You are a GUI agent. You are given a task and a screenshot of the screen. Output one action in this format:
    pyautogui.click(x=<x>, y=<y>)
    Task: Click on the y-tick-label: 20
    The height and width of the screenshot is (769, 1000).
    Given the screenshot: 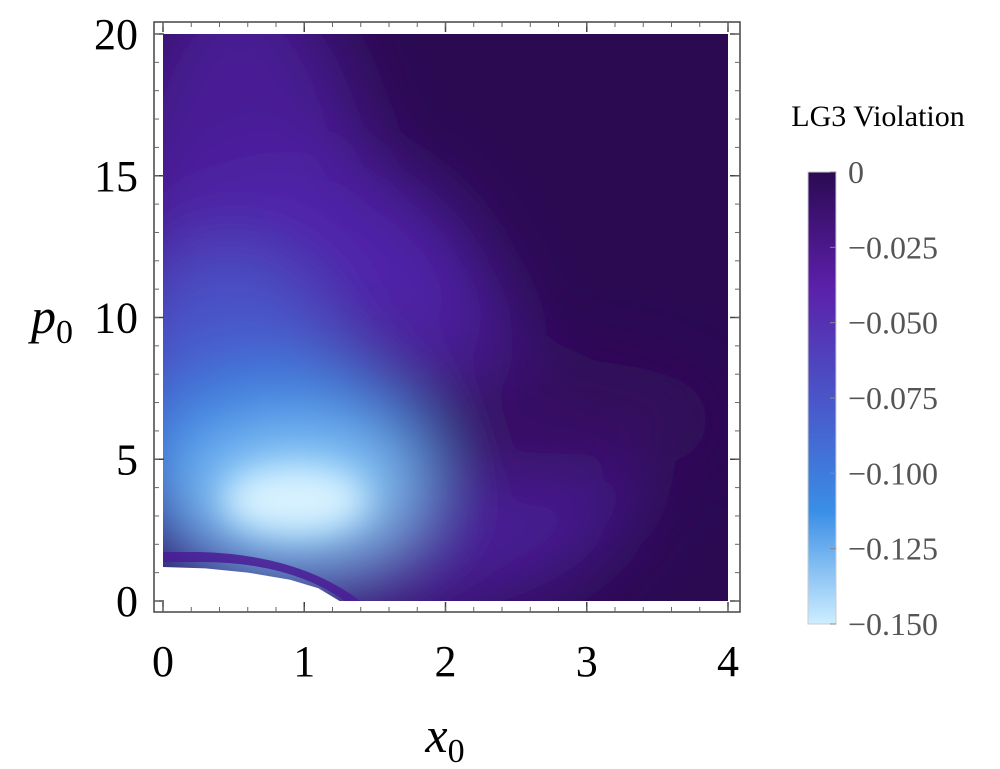 What is the action you would take?
    pyautogui.click(x=116, y=34)
    